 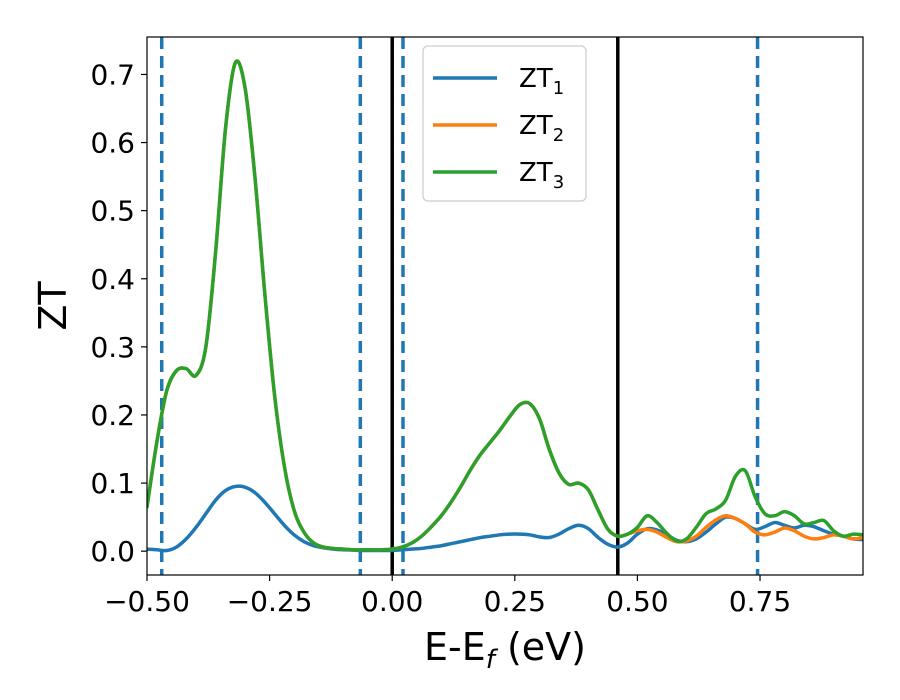 What do you see at coordinates (112, 279) in the screenshot?
I see `y-tick-label: 0.4` at bounding box center [112, 279].